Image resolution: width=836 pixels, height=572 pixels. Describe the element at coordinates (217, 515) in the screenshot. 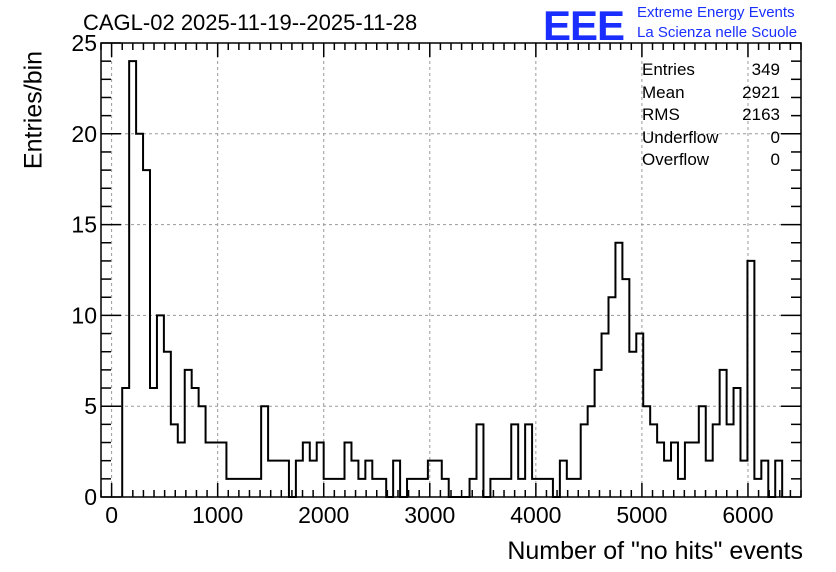

I see `x-tick-label: 1000` at that location.